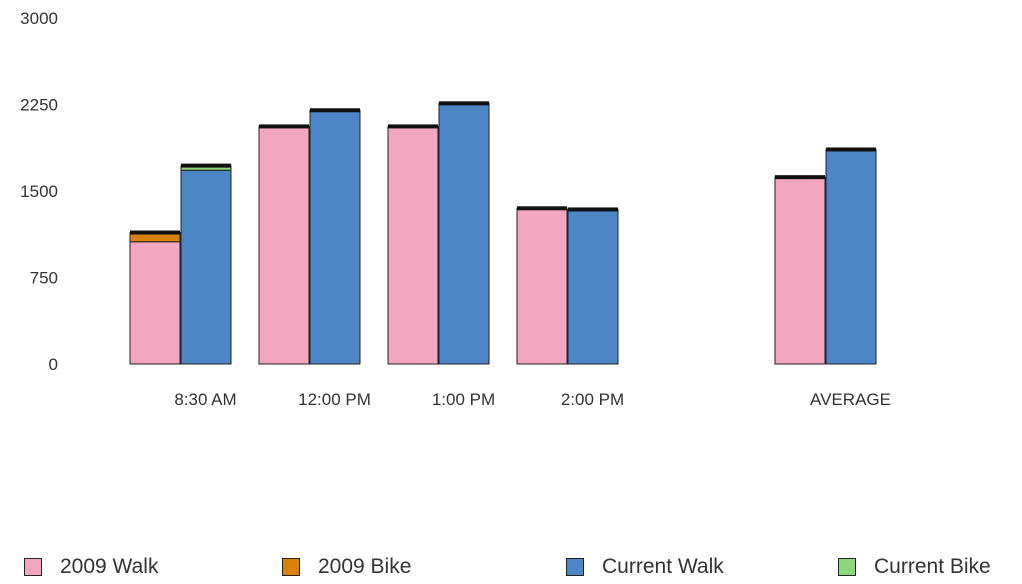 Image resolution: width=1022 pixels, height=584 pixels. I want to click on x-tick-label: 2:00 PM, so click(592, 399).